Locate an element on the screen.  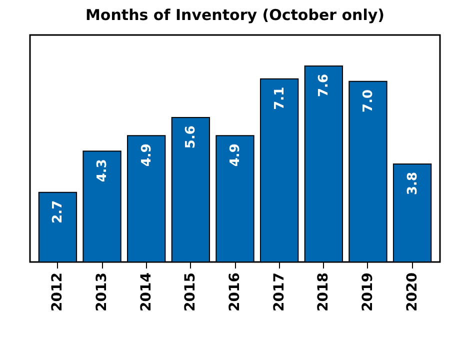
x-tick-label: 2015 is located at coordinates (190, 292).